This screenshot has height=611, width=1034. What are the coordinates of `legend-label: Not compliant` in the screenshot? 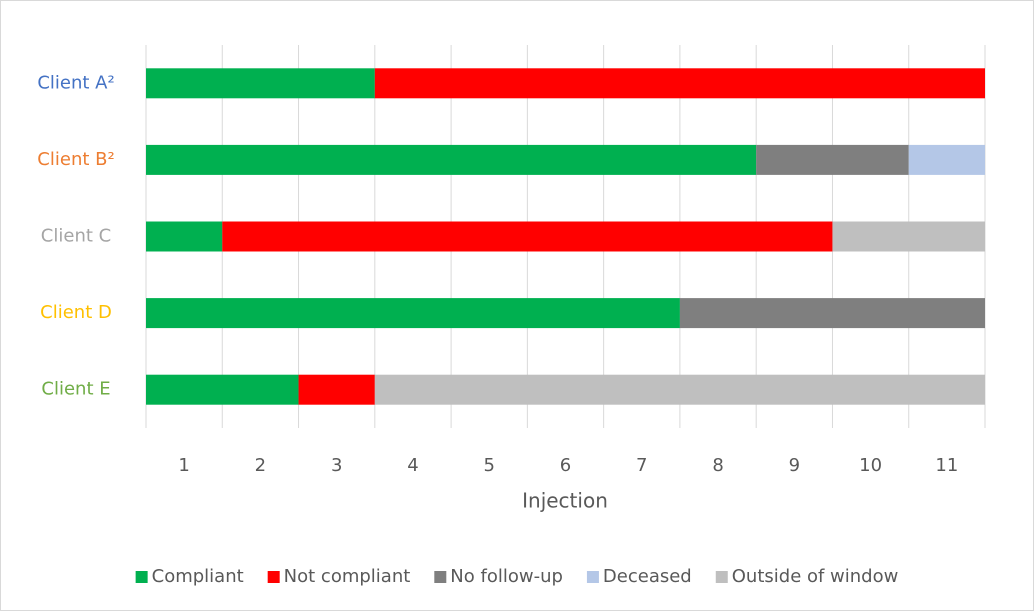 It's located at (347, 576).